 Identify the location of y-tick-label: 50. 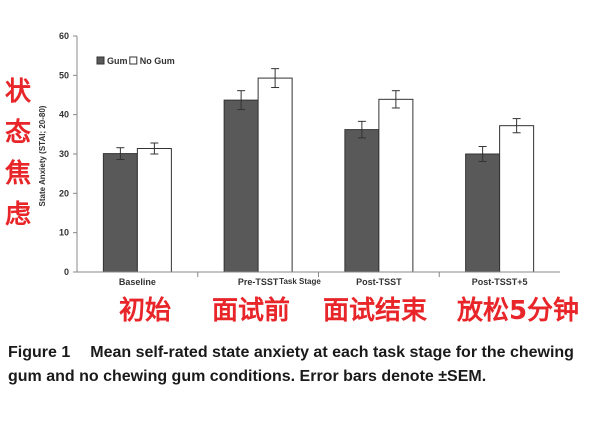
(64, 75).